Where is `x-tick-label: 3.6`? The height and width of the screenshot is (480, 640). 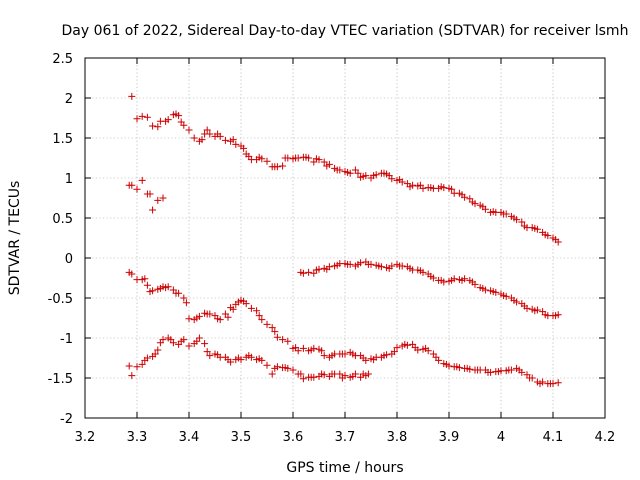 x-tick-label: 3.6 is located at coordinates (293, 437).